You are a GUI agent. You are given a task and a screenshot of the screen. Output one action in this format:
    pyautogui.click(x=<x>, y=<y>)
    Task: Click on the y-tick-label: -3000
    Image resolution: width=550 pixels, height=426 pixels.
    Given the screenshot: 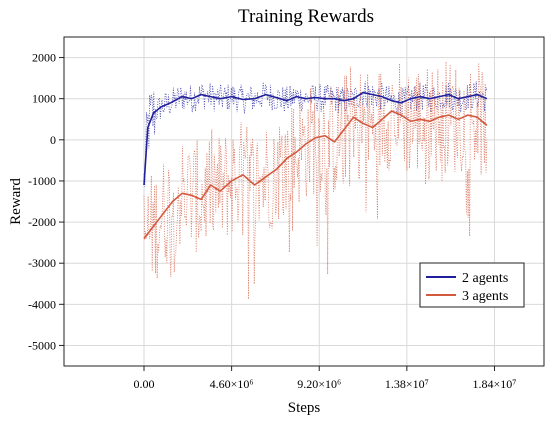 What is the action you would take?
    pyautogui.click(x=42, y=263)
    